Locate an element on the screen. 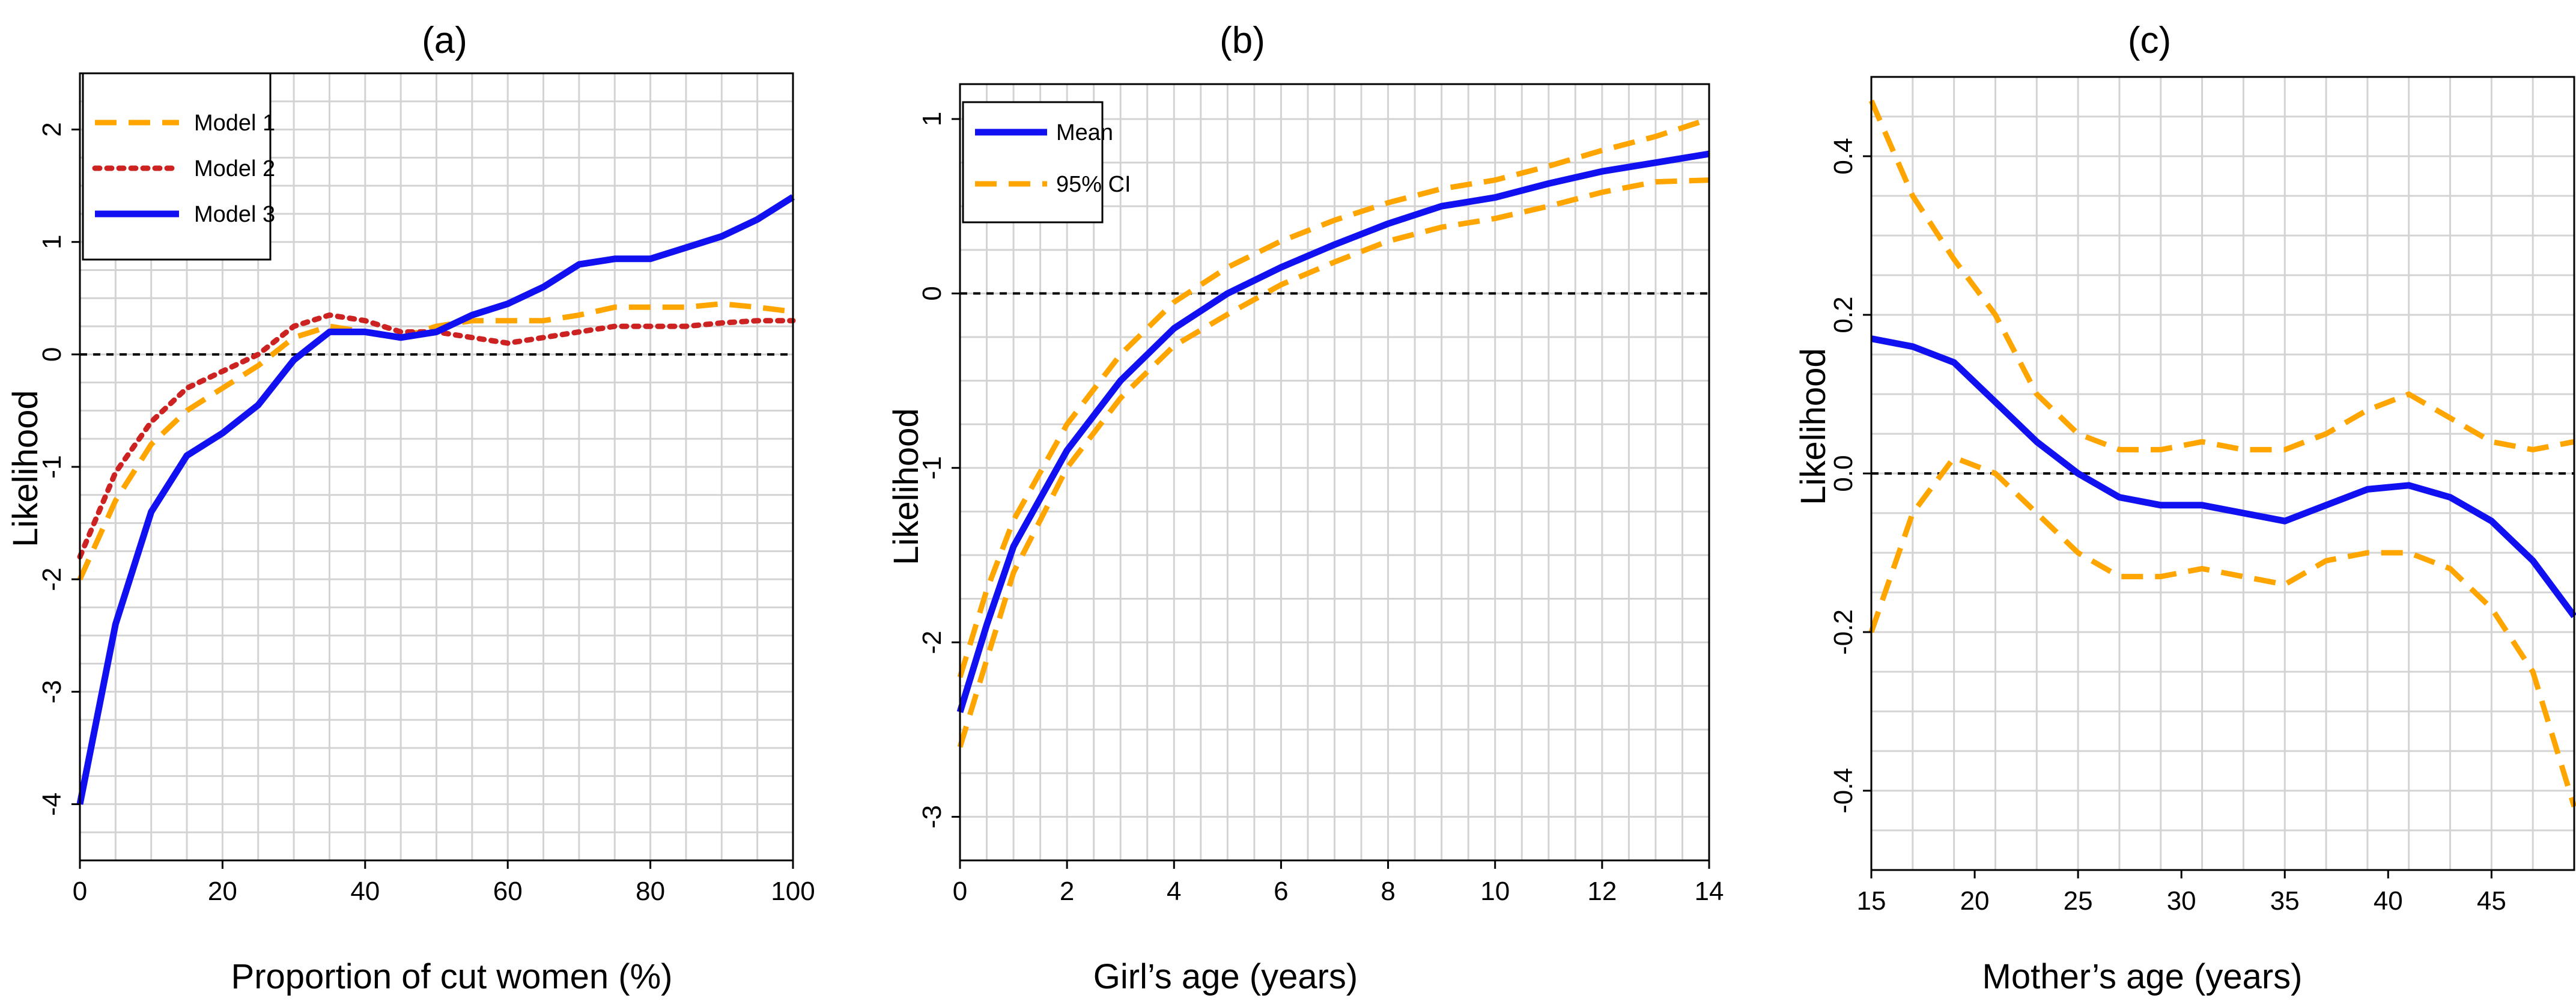  panel-a-x-tick-label: 0 is located at coordinates (80, 892).